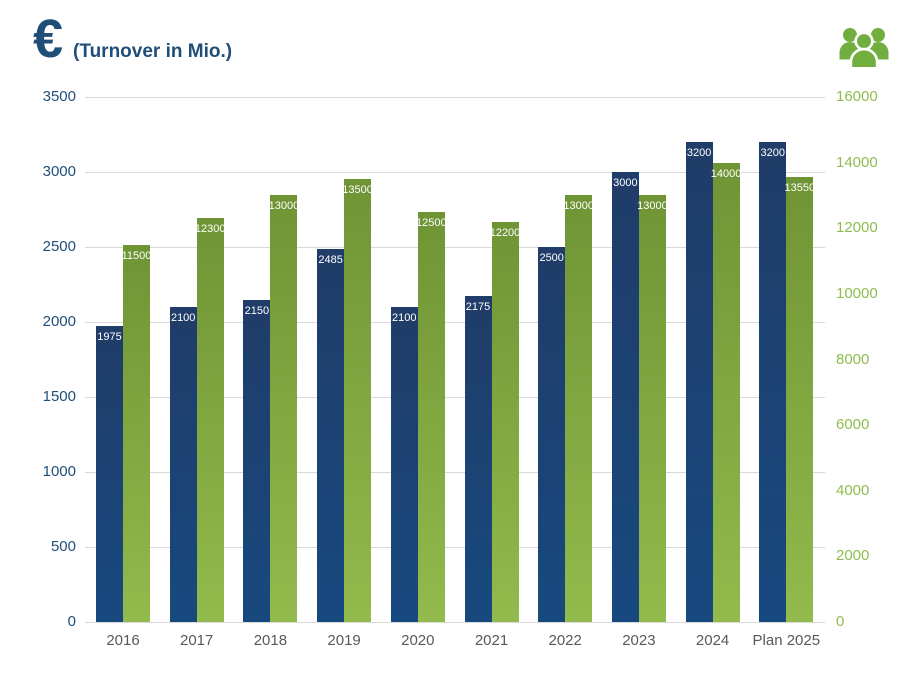 This screenshot has height=691, width=916. What do you see at coordinates (552, 434) in the screenshot?
I see `bar-turnover-mio-eur-2022: 2500` at bounding box center [552, 434].